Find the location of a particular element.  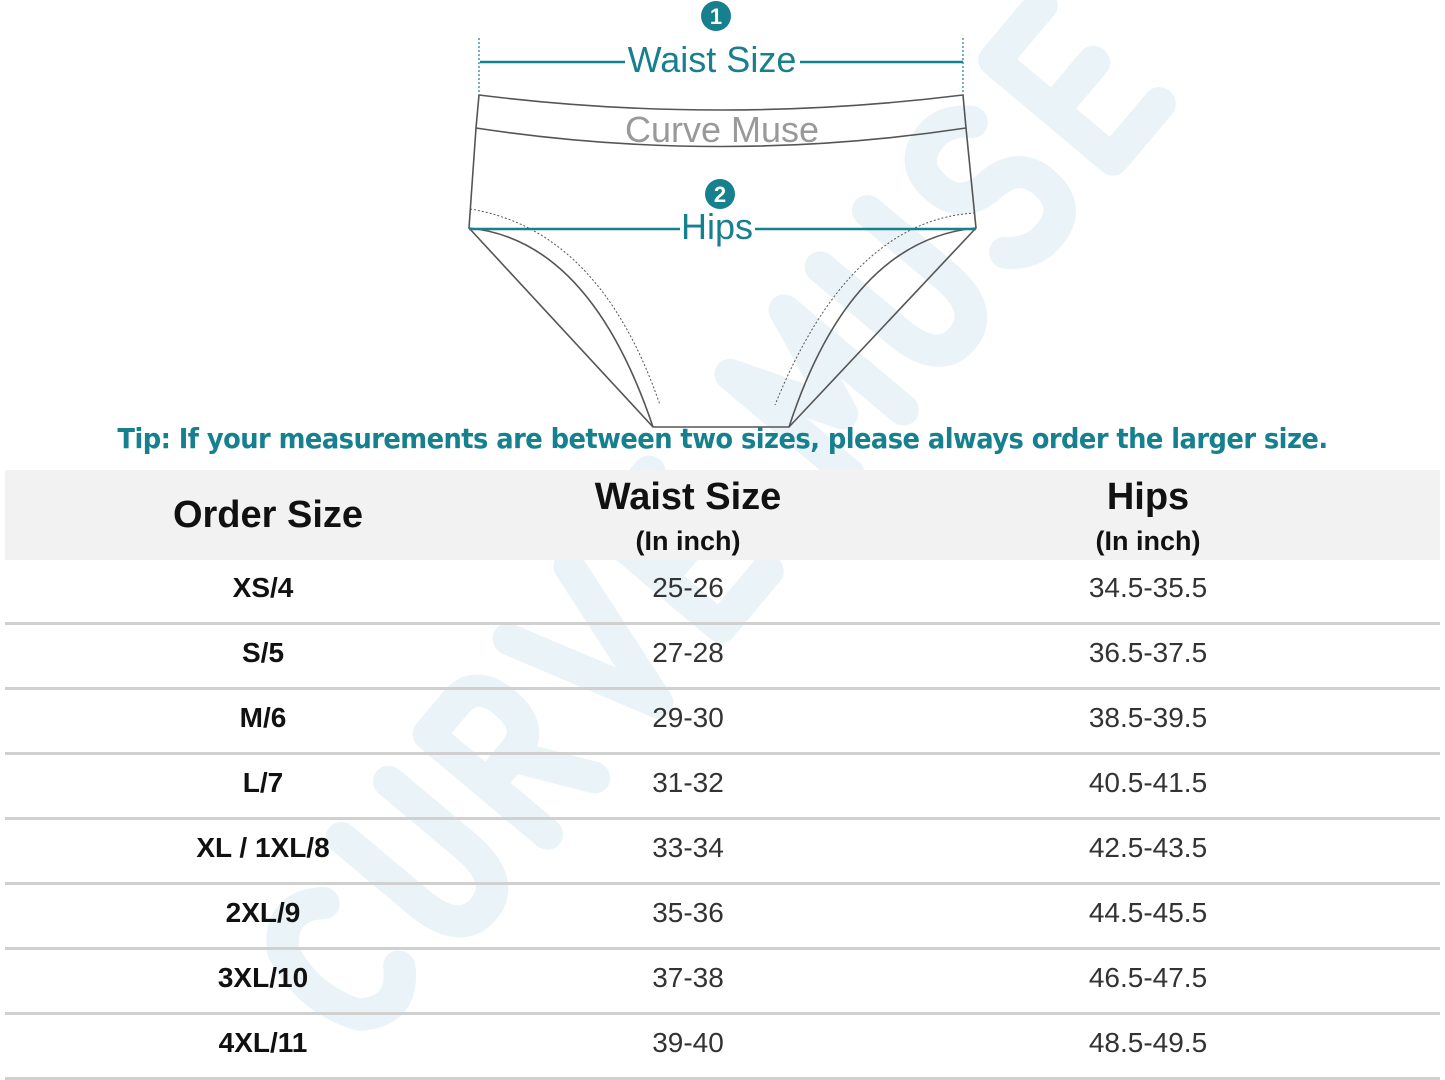

garment-diagram: 1 Waist Size Curve Muse 2 Hips is located at coordinates (722, 214).